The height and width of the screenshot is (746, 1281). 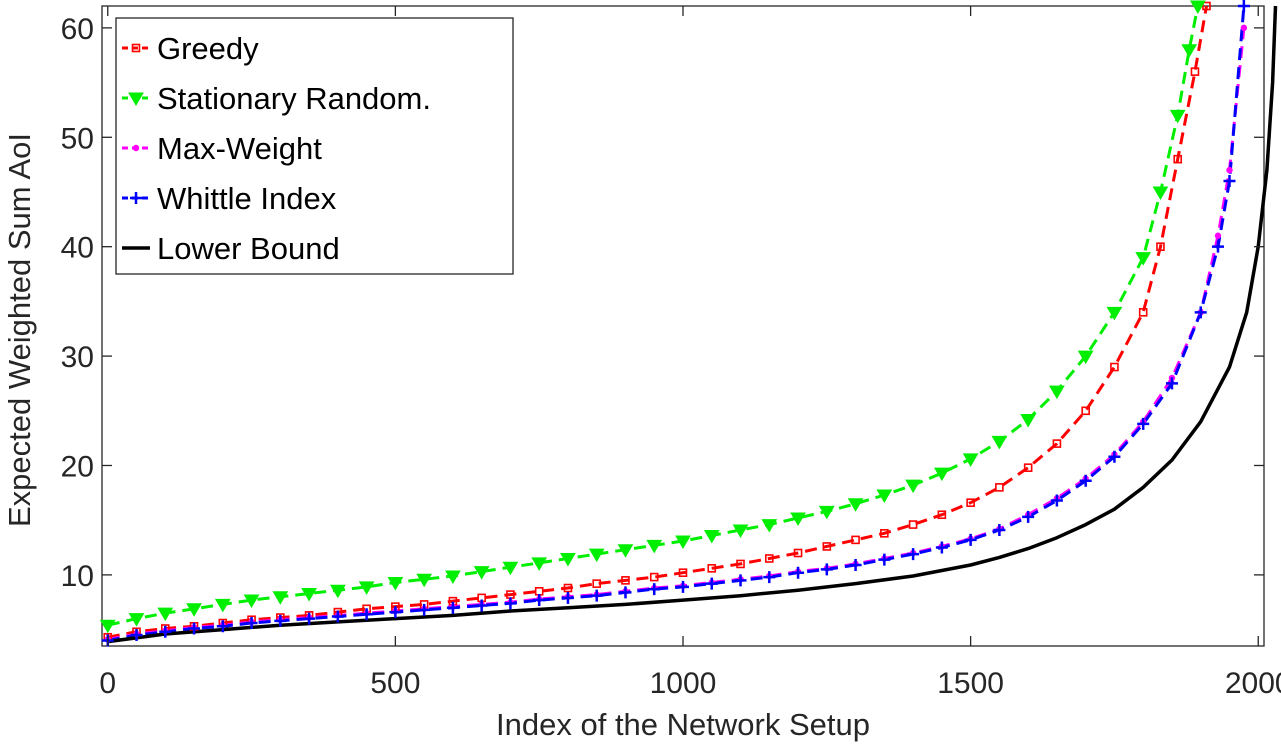 I want to click on legend-label-lower-bound: Lower Bound, so click(x=248, y=248).